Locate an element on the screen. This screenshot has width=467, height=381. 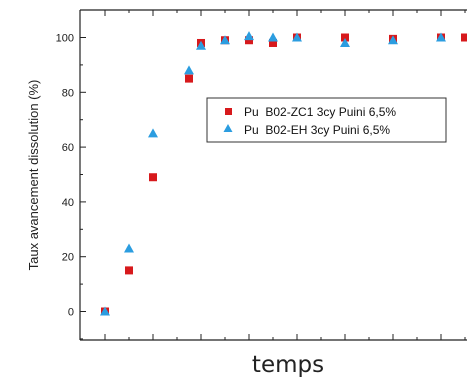
y-tick-label: 100 is located at coordinates (65, 39).